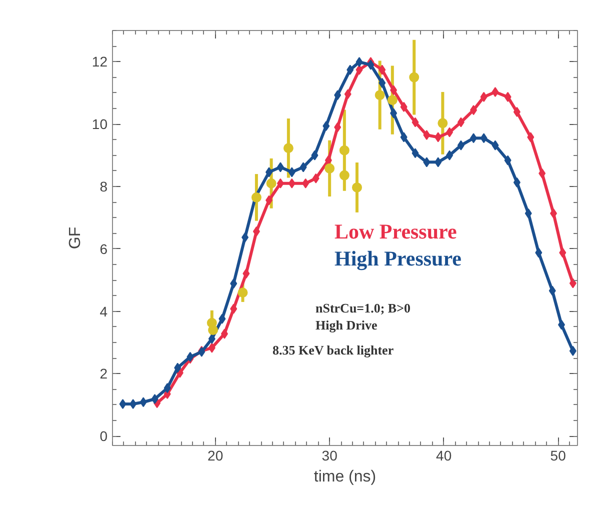 This screenshot has width=615, height=512. I want to click on y-tick-label: 4, so click(104, 311).